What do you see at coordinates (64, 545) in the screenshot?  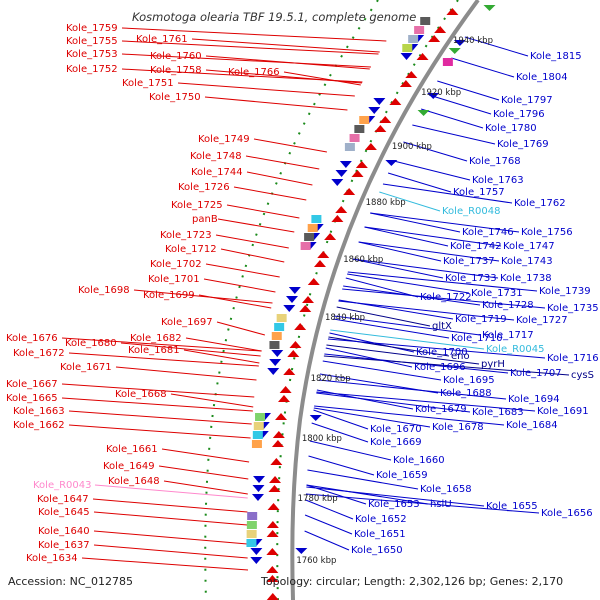 I see `left-gene-label: Kole_1637` at bounding box center [64, 545].